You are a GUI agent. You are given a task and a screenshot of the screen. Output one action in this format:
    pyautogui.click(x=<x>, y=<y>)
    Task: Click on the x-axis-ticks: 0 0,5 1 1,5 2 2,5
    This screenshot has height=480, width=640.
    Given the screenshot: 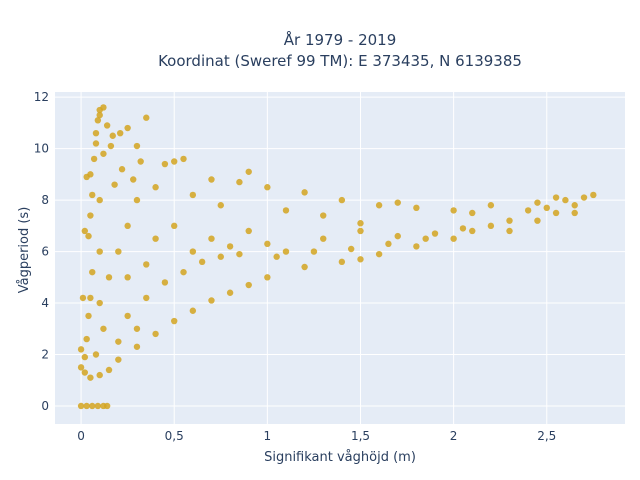 What is the action you would take?
    pyautogui.click(x=316, y=436)
    